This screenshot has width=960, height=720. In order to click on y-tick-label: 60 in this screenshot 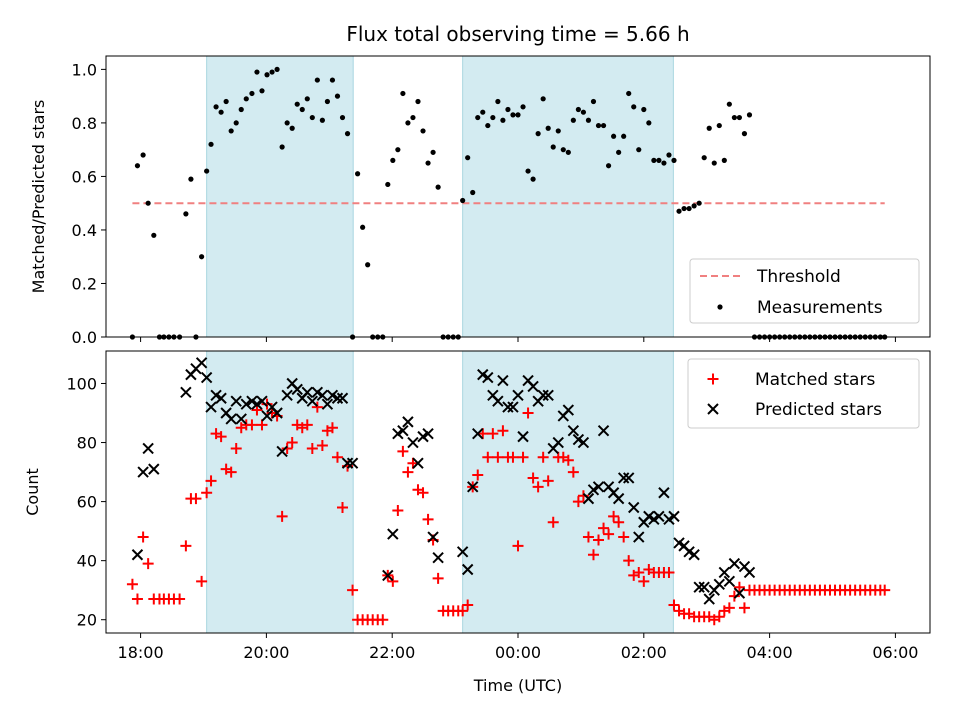, I will do `click(87, 502)`.